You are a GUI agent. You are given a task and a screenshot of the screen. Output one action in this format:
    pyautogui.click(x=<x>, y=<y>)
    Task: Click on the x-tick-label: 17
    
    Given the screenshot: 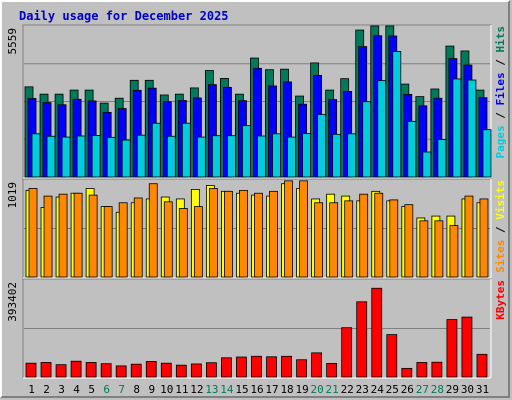 What is the action you would take?
    pyautogui.click(x=271, y=389)
    